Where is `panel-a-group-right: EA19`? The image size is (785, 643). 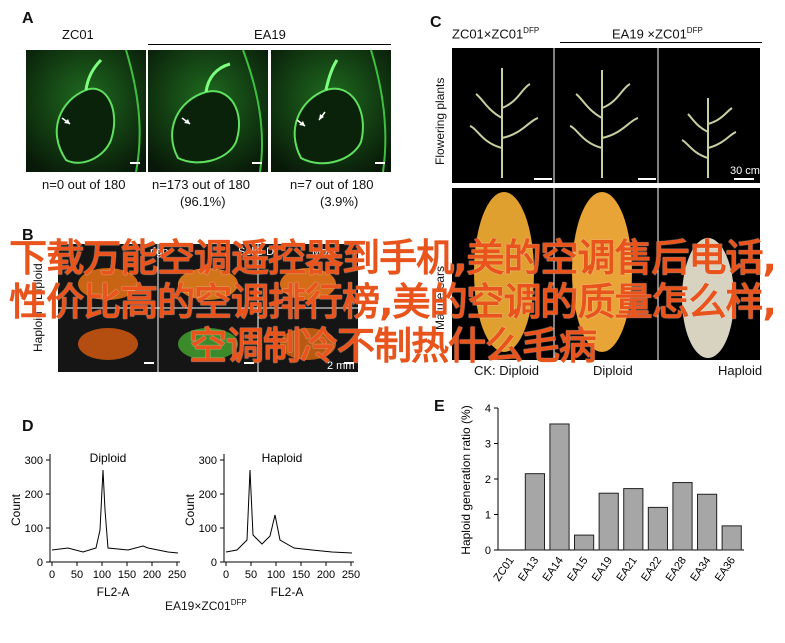
panel-a-group-right: EA19 is located at coordinates (270, 34).